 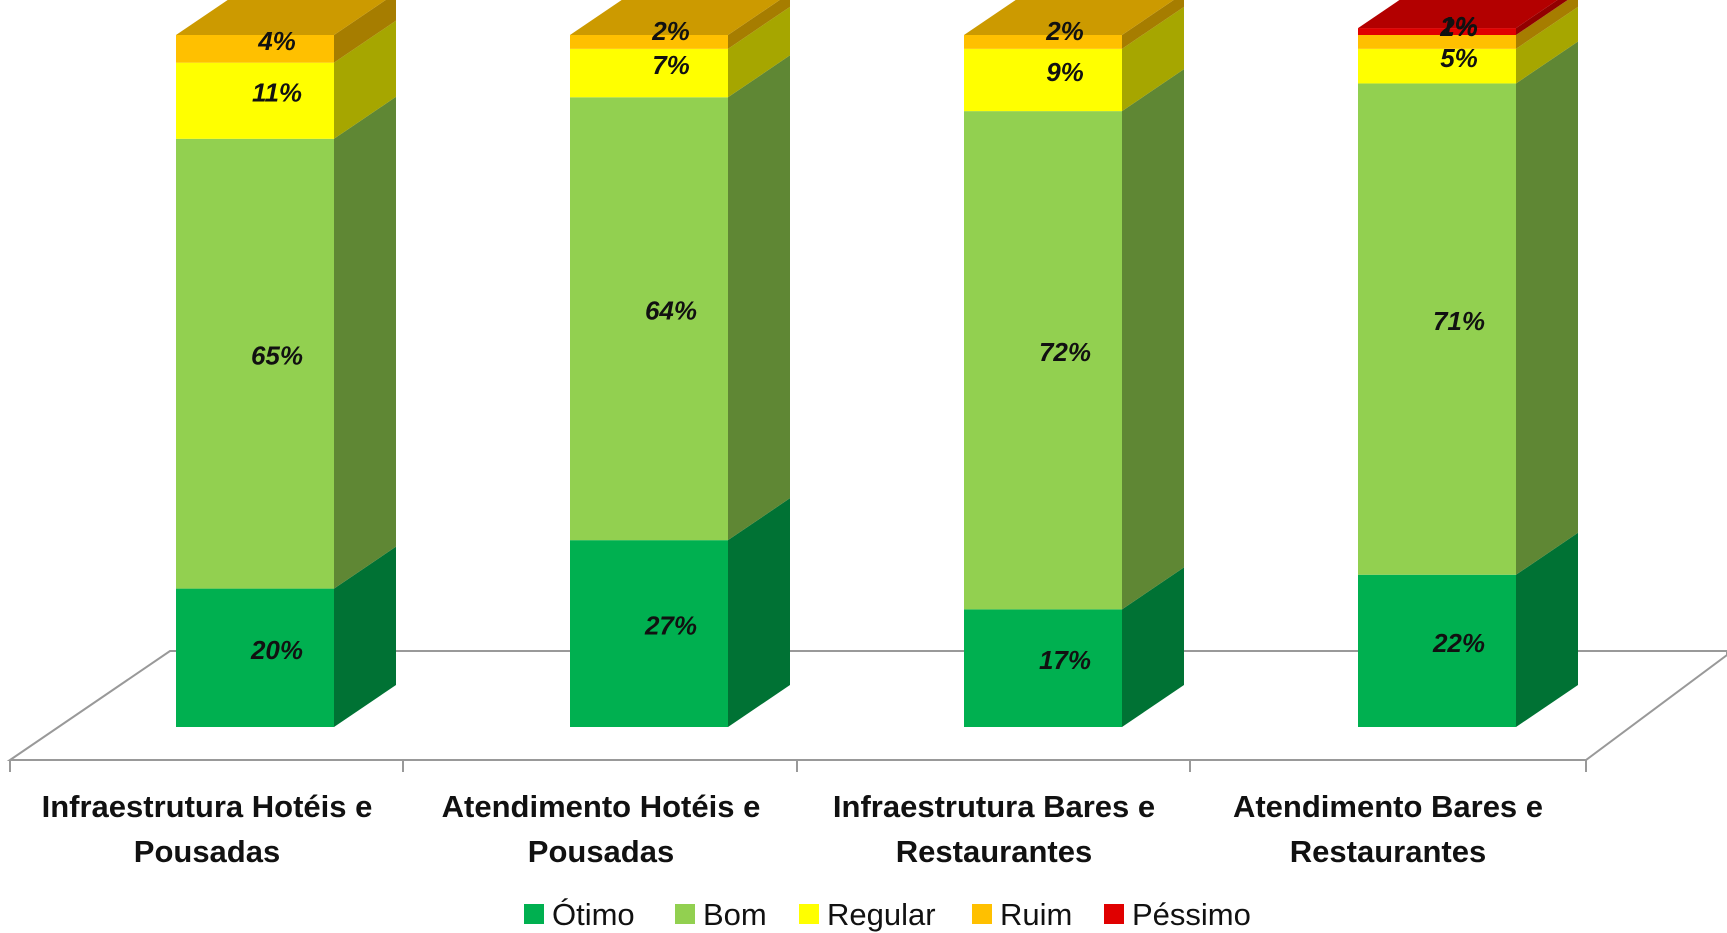 I want to click on legend-label: Péssimo, so click(x=1191, y=914).